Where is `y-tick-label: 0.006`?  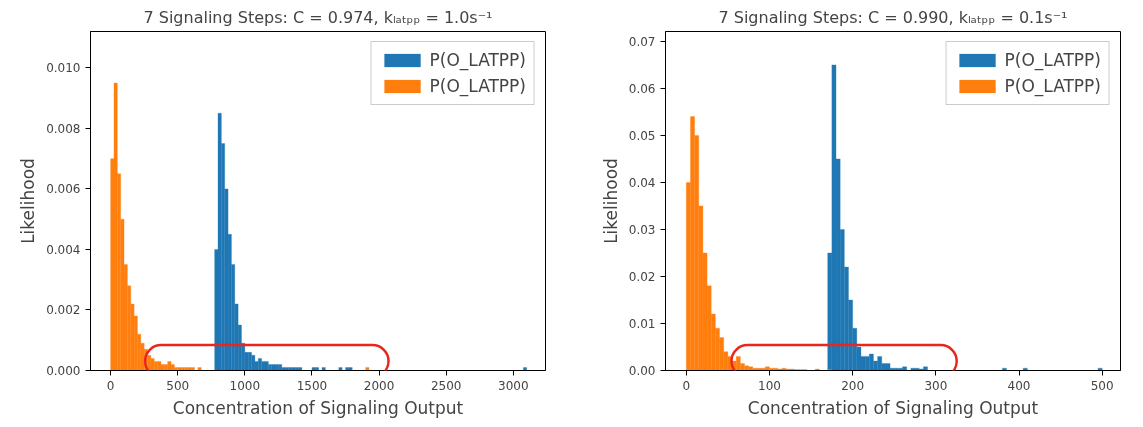 y-tick-label: 0.006 is located at coordinates (63, 189).